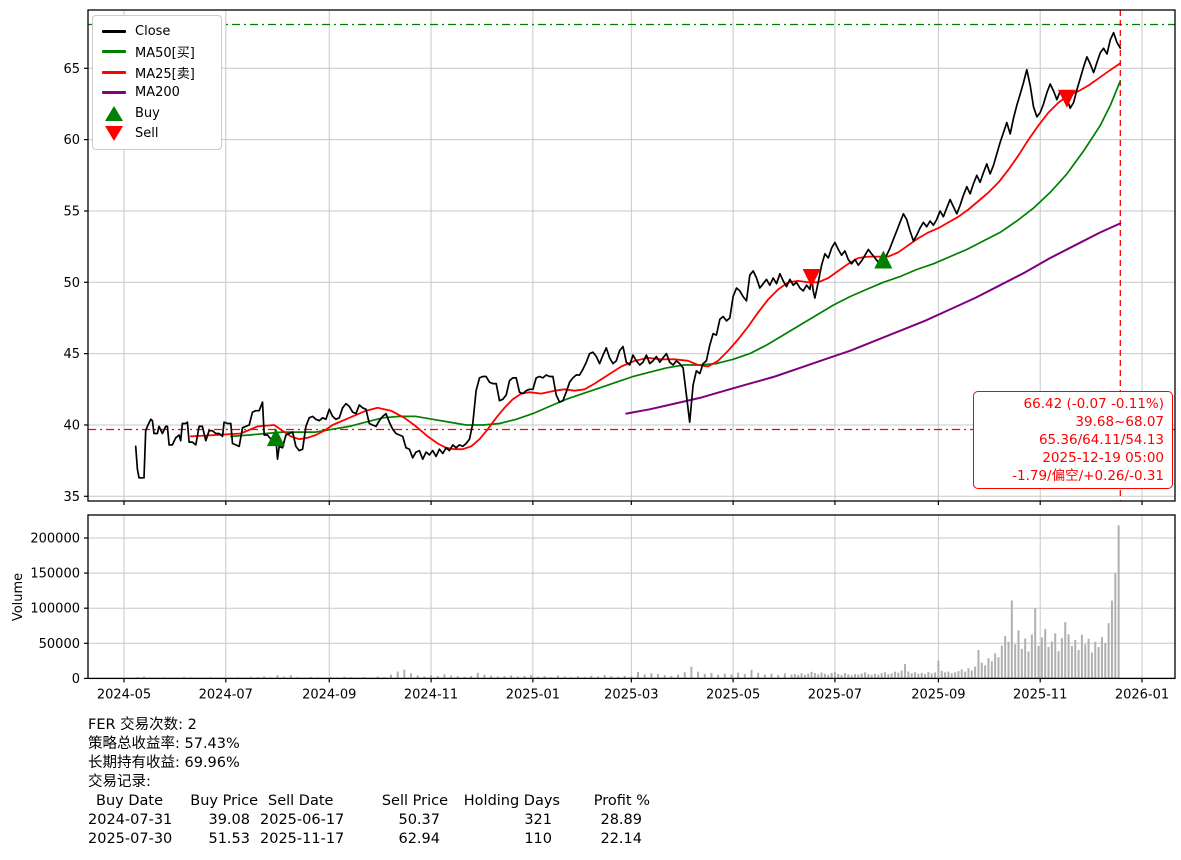 The height and width of the screenshot is (860, 1181). I want to click on cell-sell-date: 2025-11-17, so click(302, 839).